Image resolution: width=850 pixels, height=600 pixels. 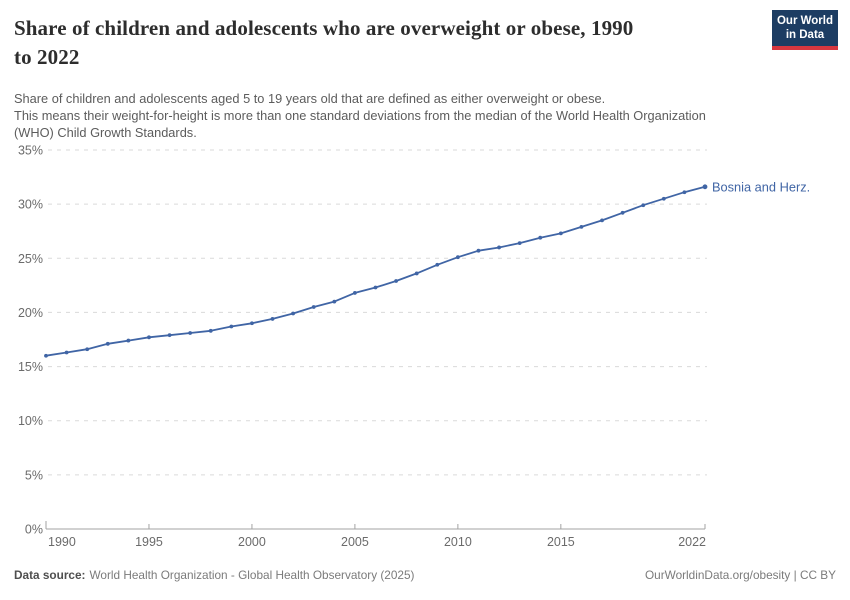 I want to click on x-axis-tick-label: 2022, so click(x=692, y=542).